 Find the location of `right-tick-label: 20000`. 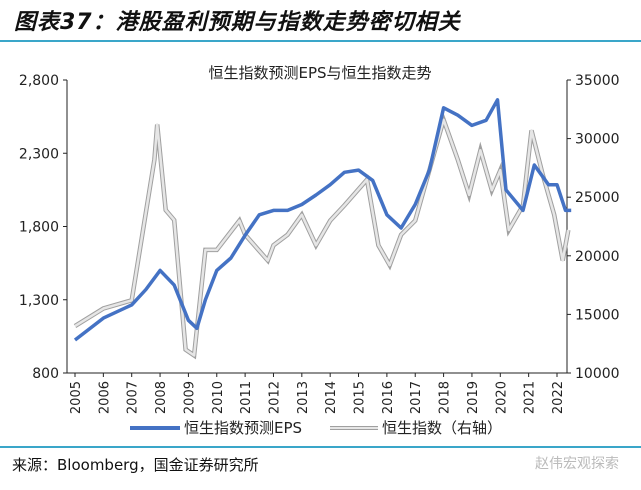

right-tick-label: 20000 is located at coordinates (597, 257).